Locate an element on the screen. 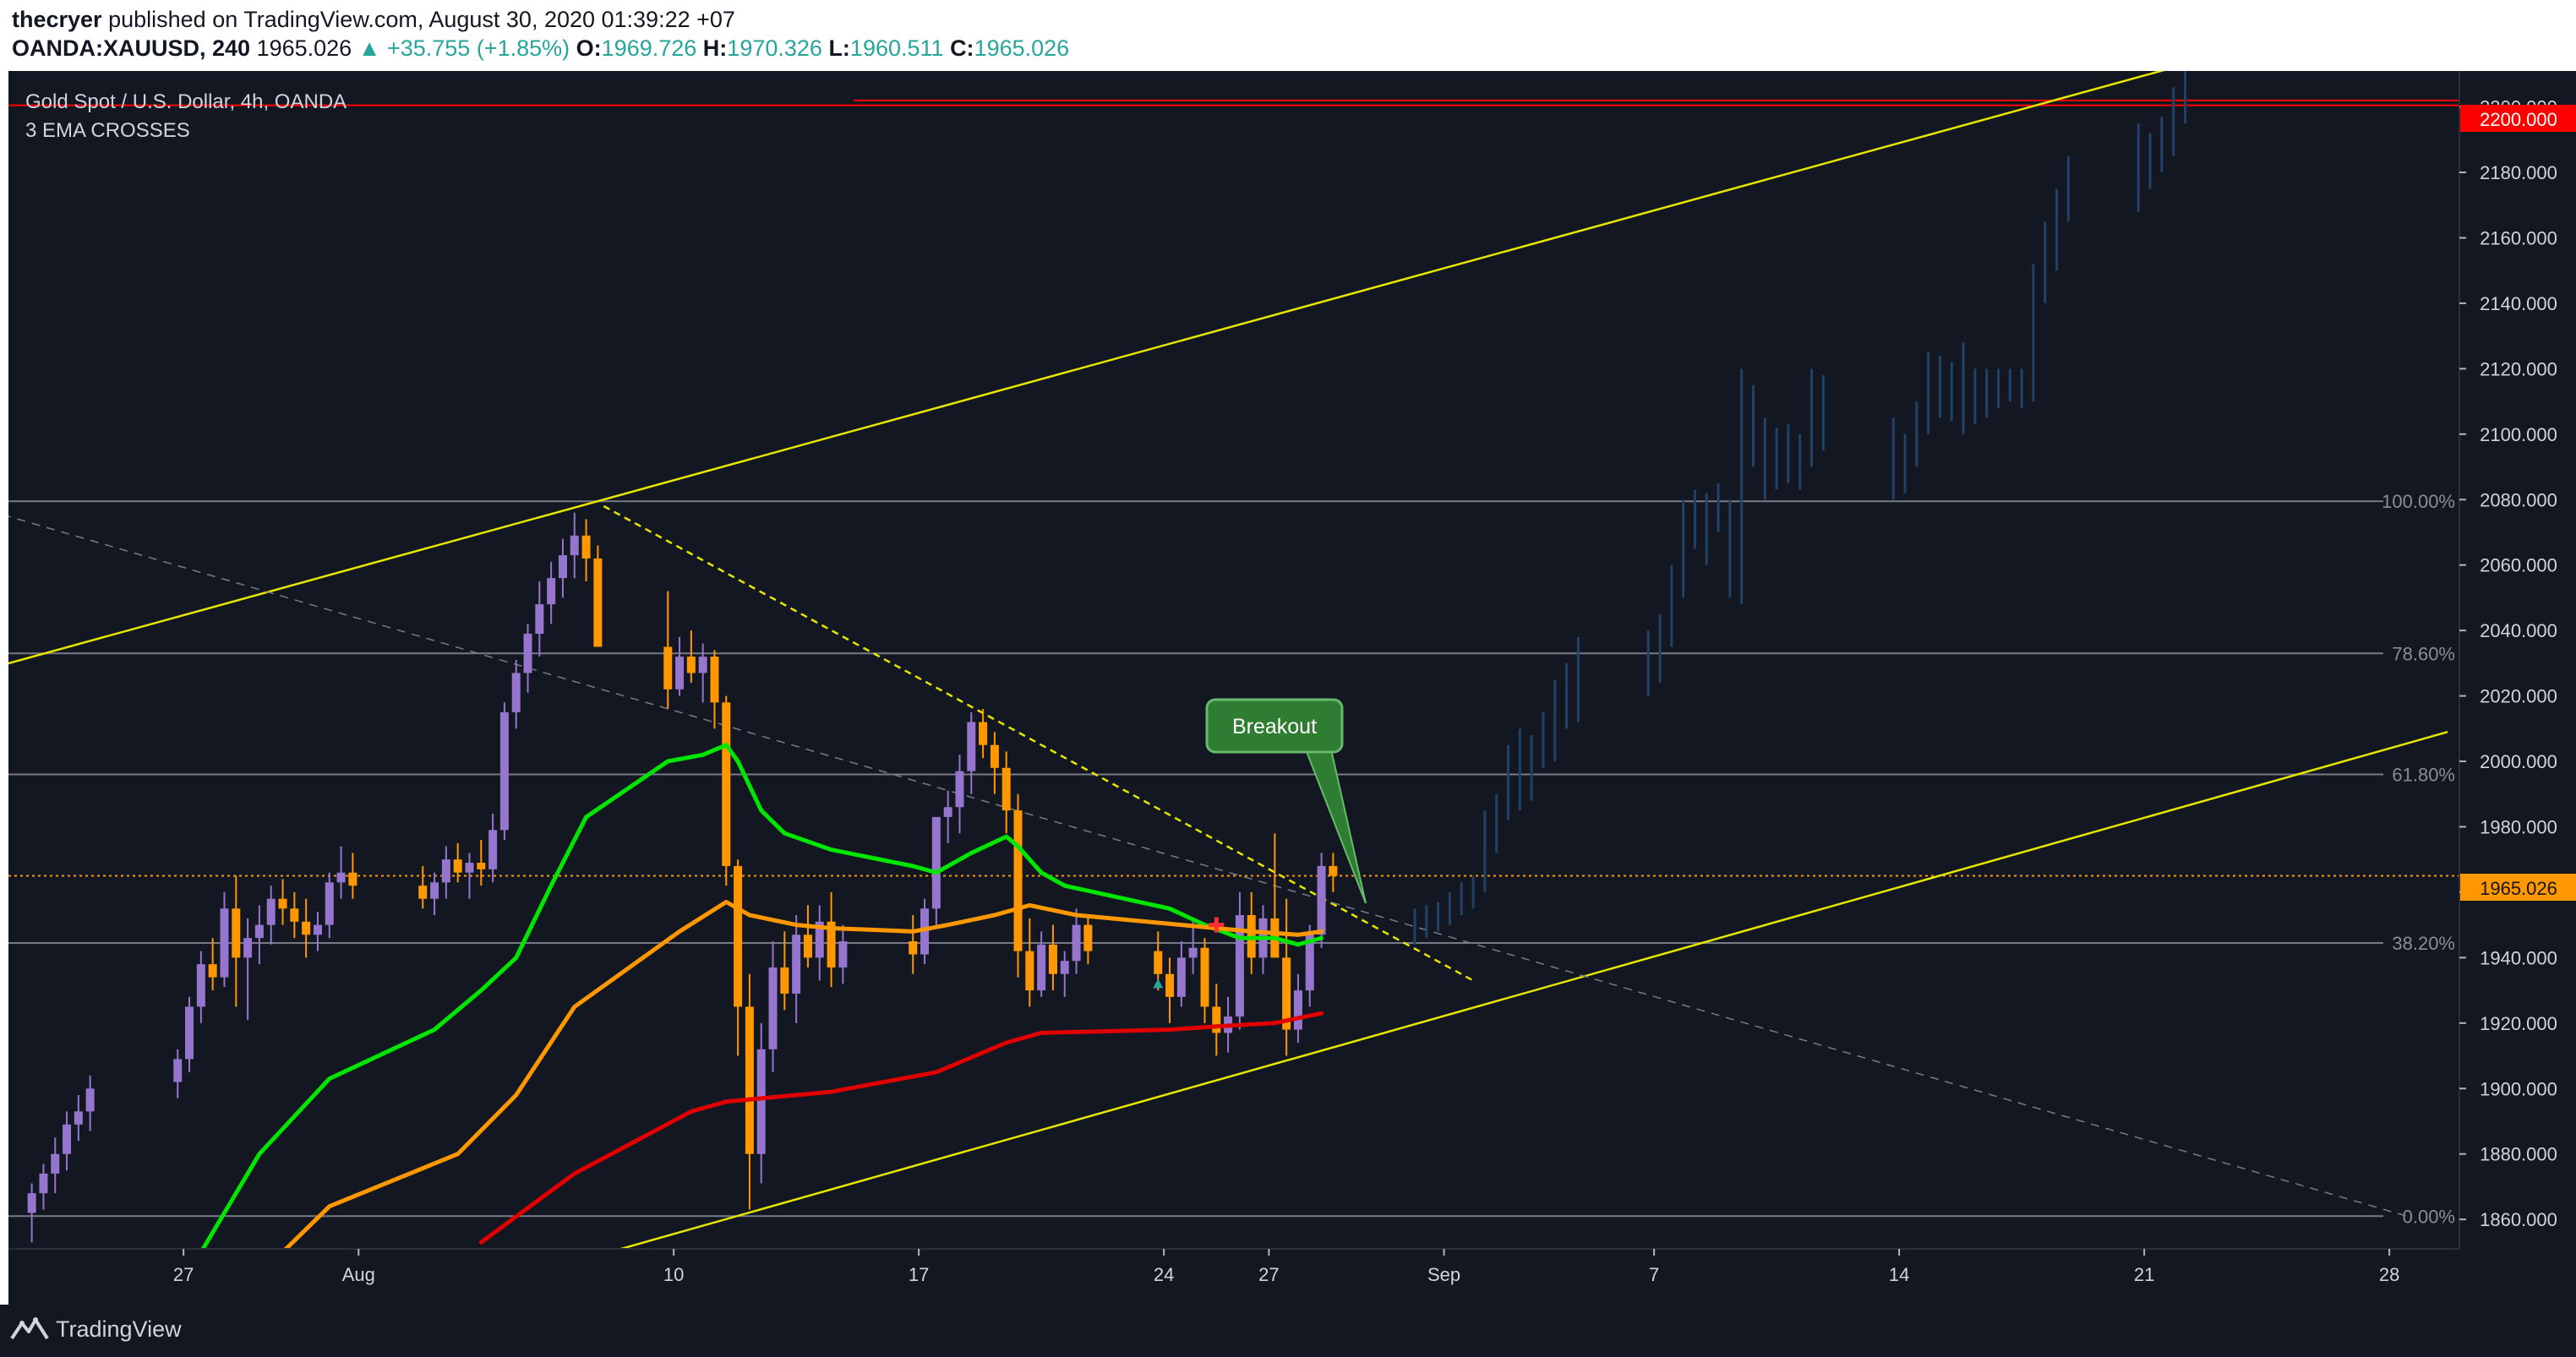 This screenshot has width=2576, height=1357. ema-slow-line is located at coordinates (901, 1128).